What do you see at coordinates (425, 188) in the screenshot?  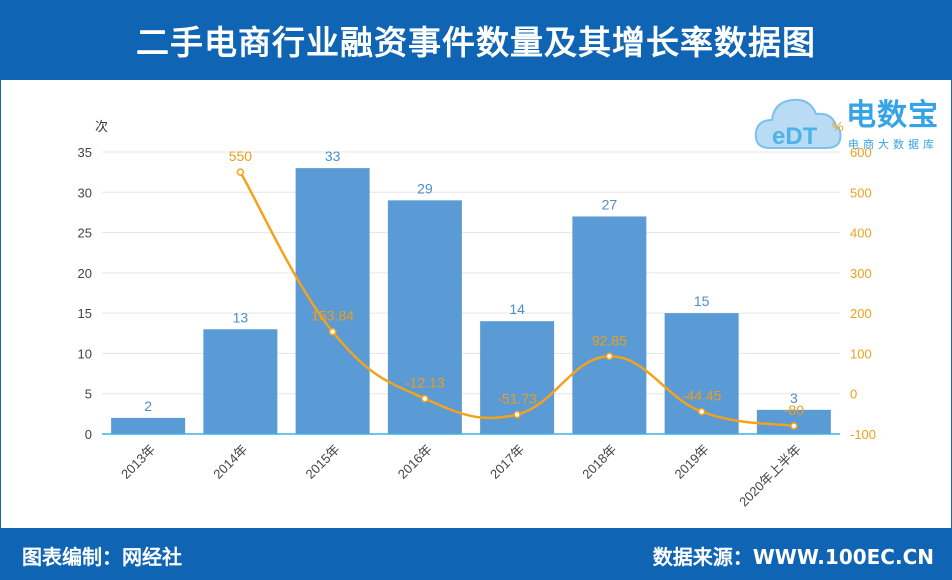 I see `bar-value-label: 29` at bounding box center [425, 188].